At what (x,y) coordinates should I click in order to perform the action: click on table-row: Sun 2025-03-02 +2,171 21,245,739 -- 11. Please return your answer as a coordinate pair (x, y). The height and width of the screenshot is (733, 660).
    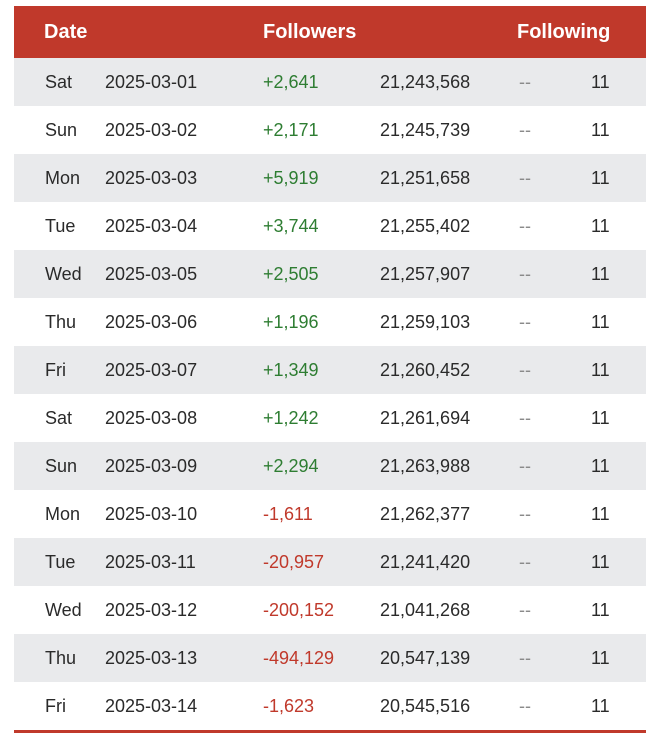
    Looking at the image, I should click on (330, 130).